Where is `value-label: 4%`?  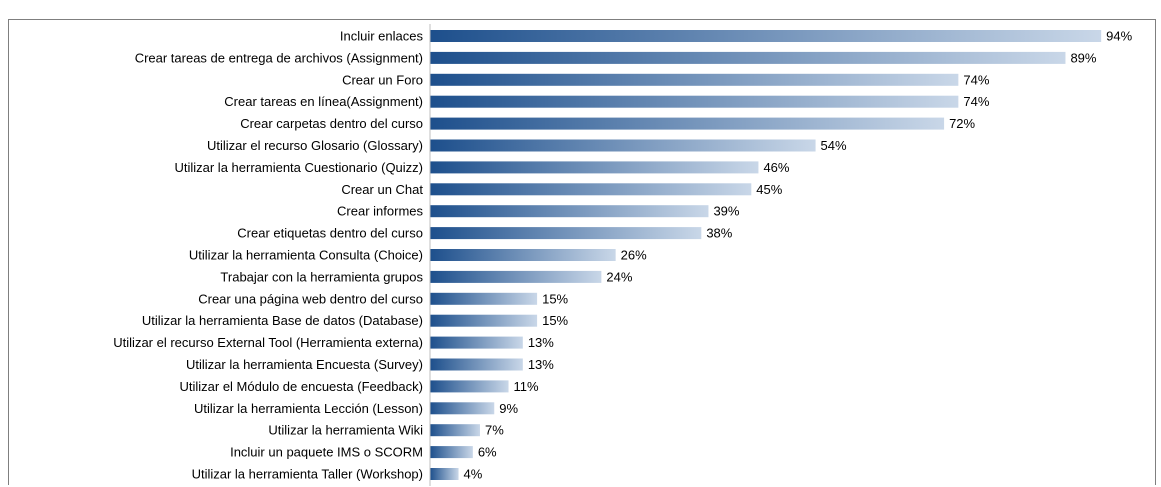
value-label: 4% is located at coordinates (473, 474).